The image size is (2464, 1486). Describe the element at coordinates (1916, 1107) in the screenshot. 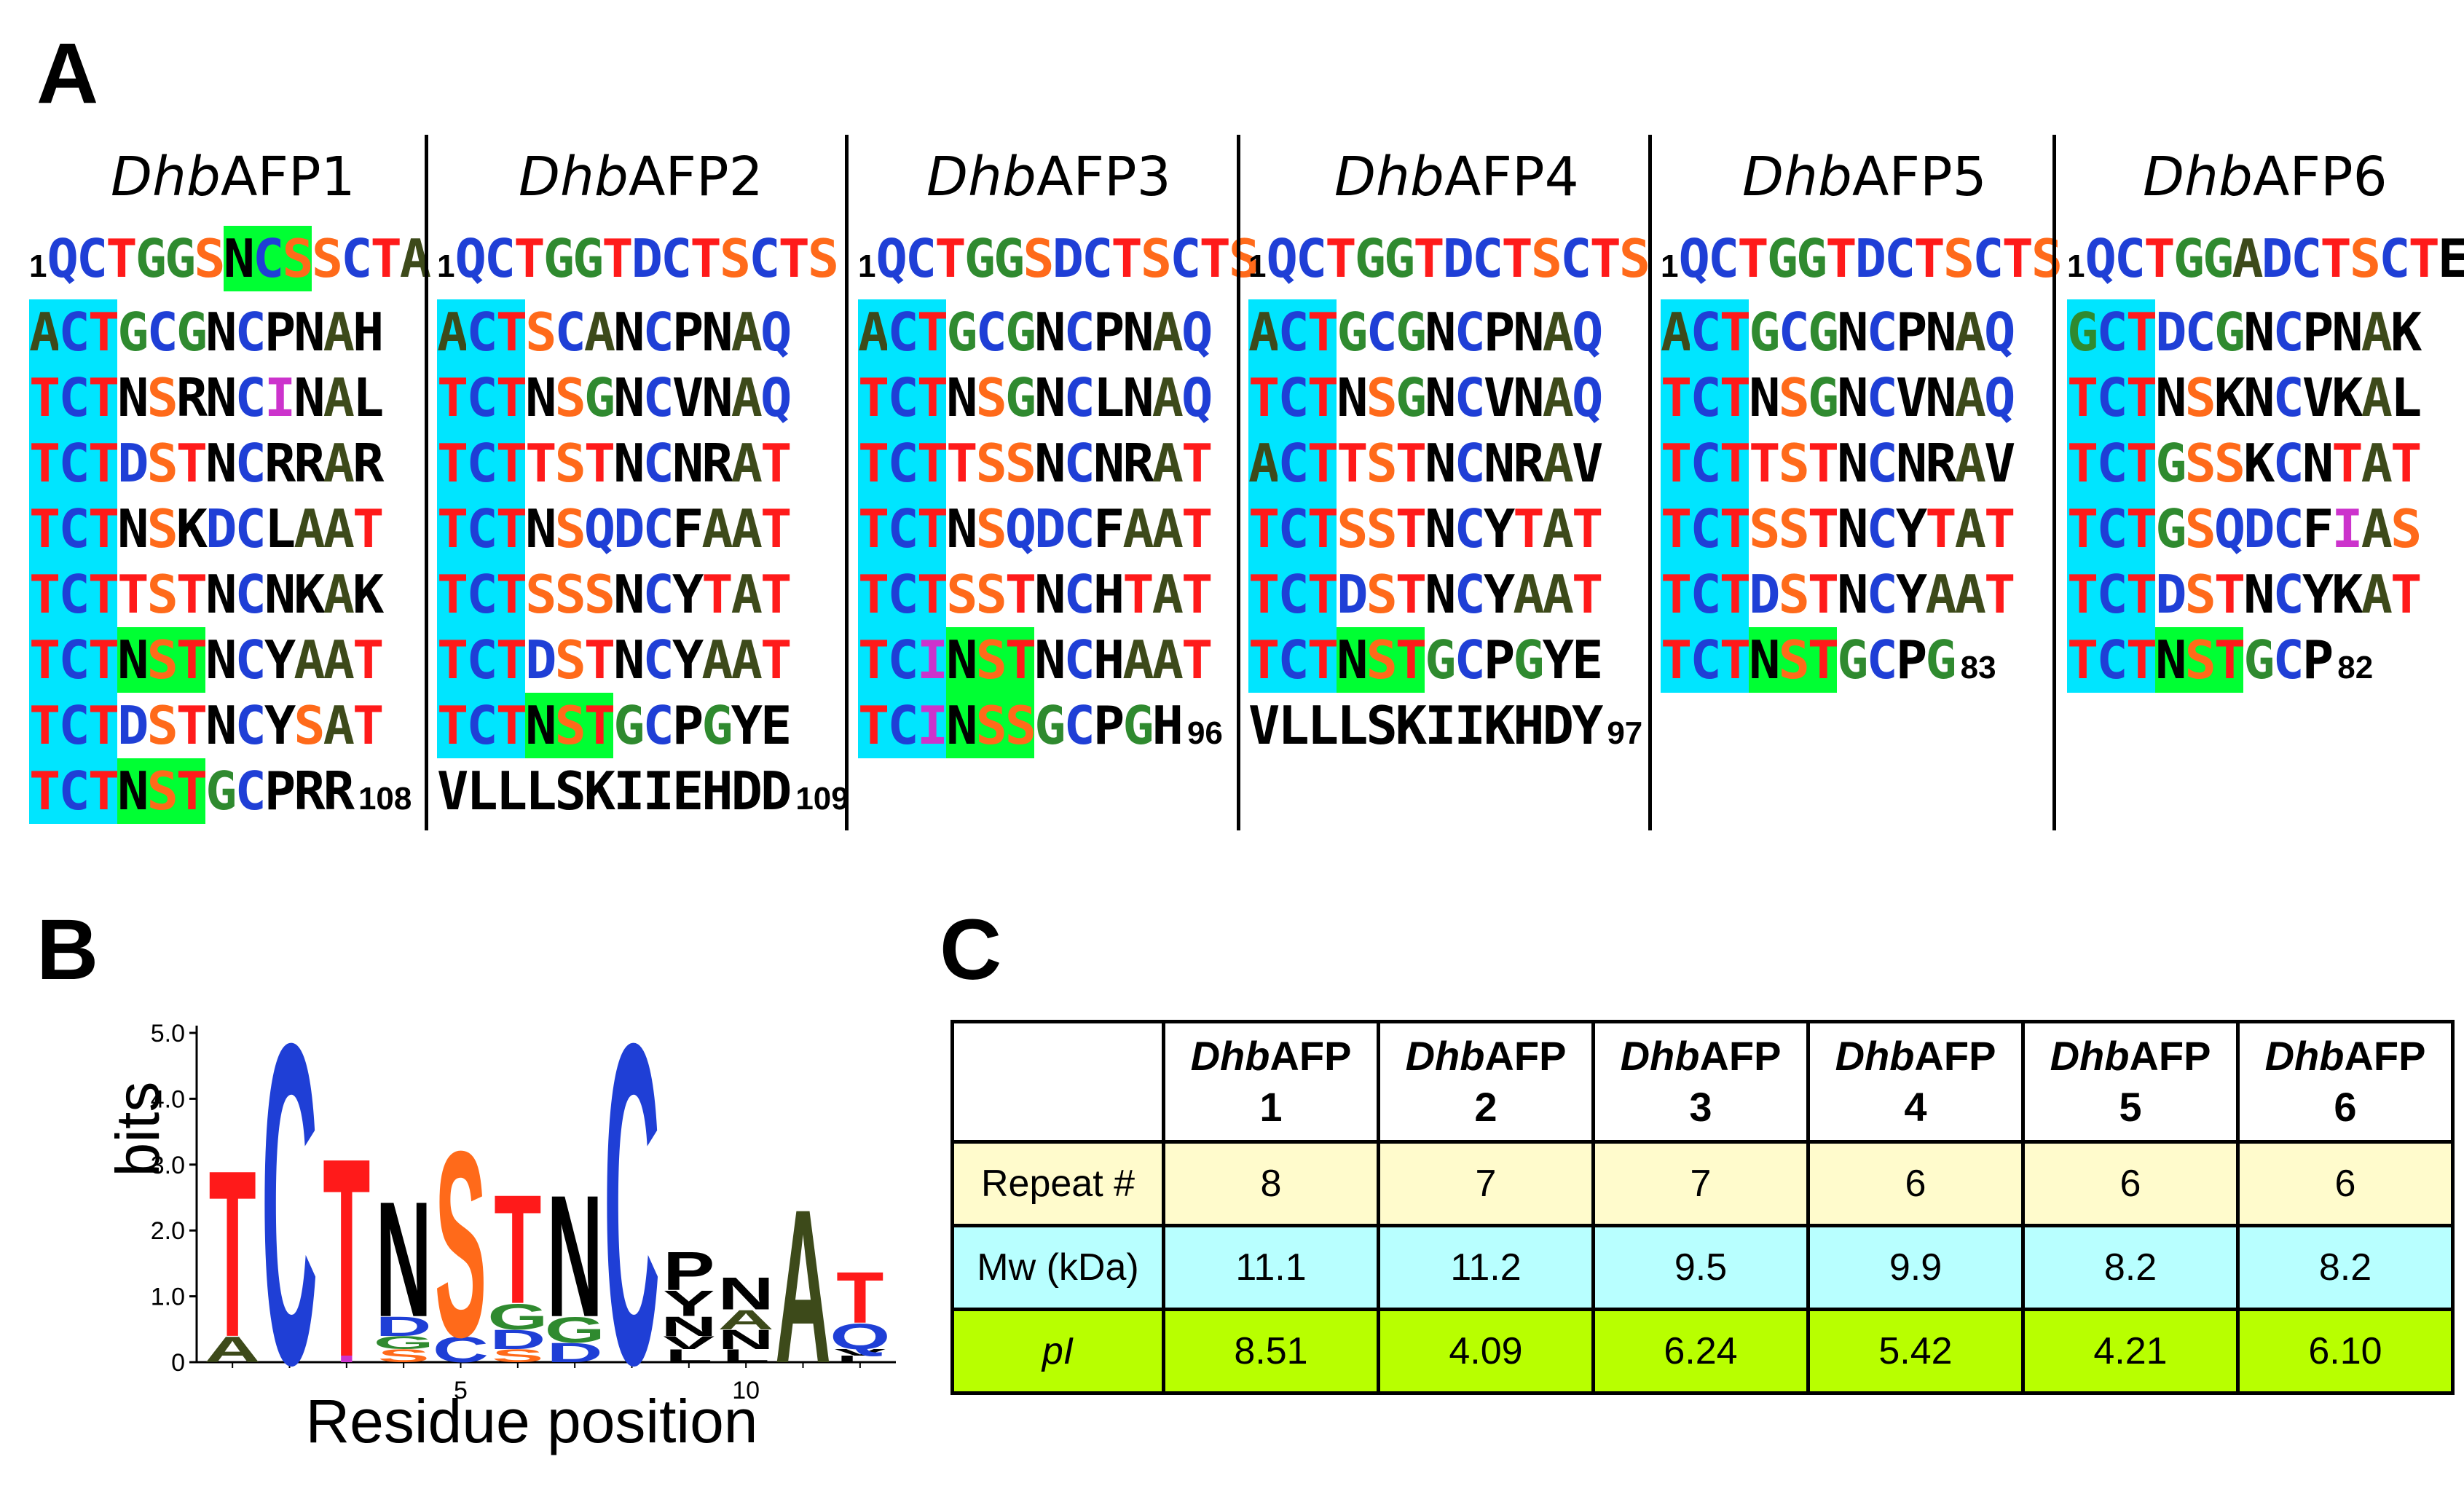

I see `header-number: 4` at that location.